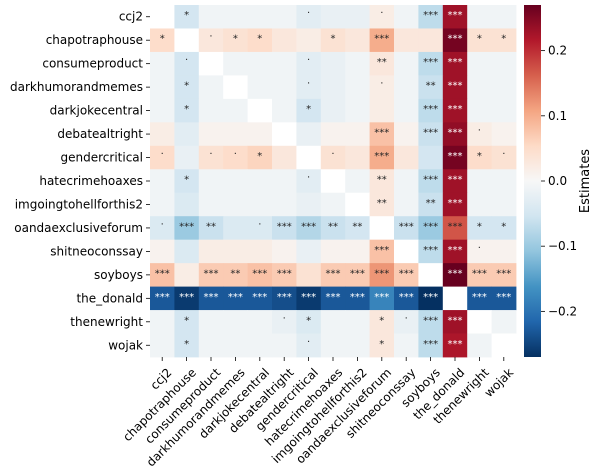 Image resolution: width=598 pixels, height=475 pixels. What do you see at coordinates (91, 181) in the screenshot?
I see `row-label: hatecrimehoaxes` at bounding box center [91, 181].